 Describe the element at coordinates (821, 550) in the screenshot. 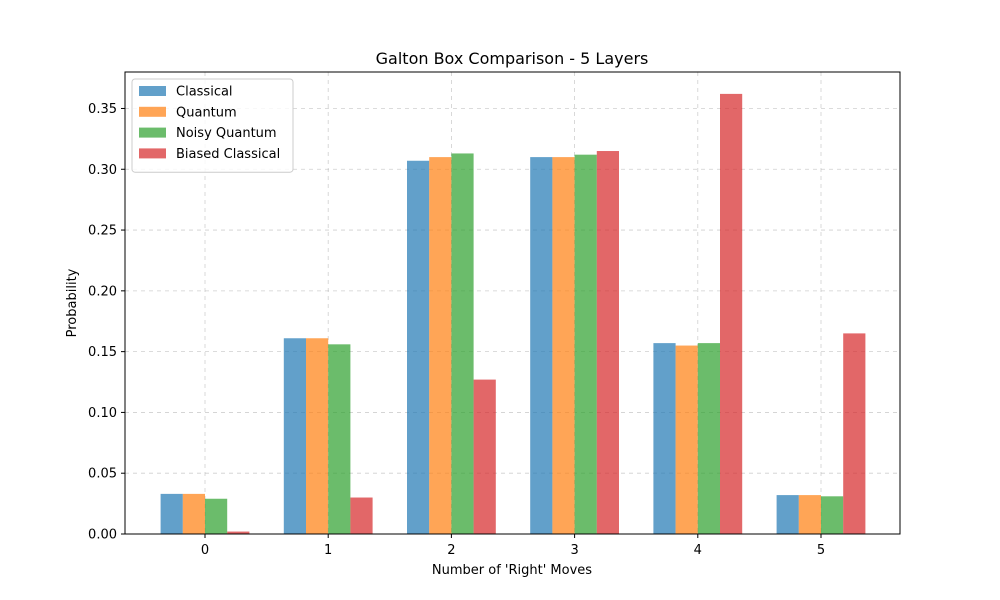

I see `x-tick-label: 5` at that location.